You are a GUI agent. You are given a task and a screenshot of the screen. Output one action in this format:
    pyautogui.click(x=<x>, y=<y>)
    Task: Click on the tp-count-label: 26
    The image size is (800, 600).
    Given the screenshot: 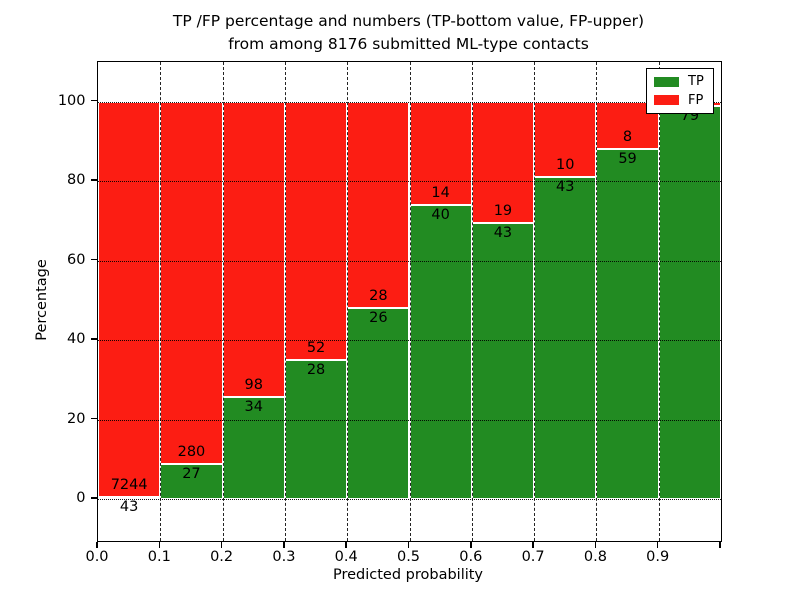 What is the action you would take?
    pyautogui.click(x=378, y=317)
    